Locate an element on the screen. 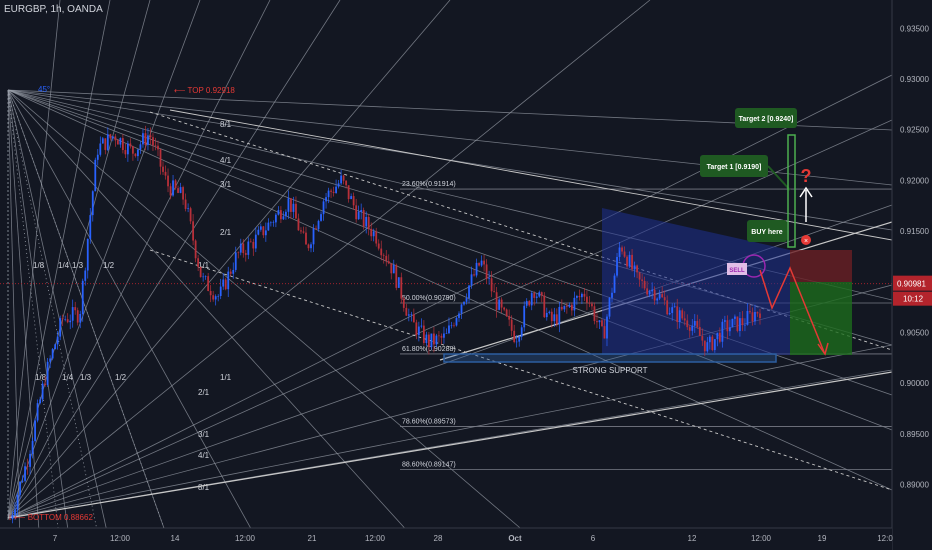 Image resolution: width=932 pixels, height=550 pixels. time-axis-background is located at coordinates (446, 539).